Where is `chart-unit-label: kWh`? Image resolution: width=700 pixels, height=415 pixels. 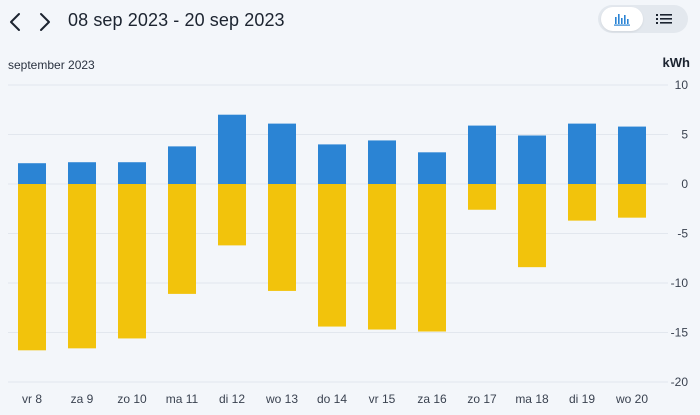
chart-unit-label: kWh is located at coordinates (676, 62).